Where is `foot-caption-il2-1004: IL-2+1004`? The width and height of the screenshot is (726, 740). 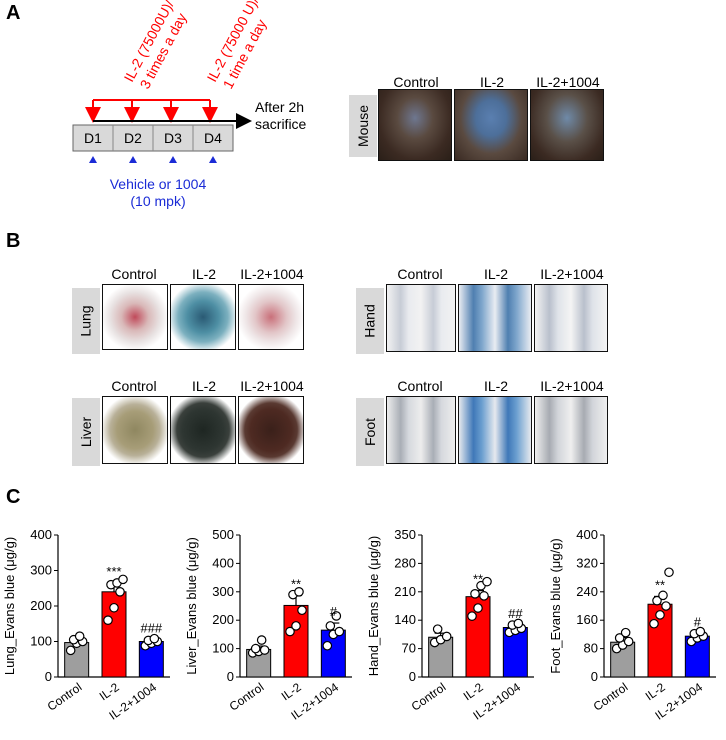
foot-caption-il2-1004: IL-2+1004 is located at coordinates (572, 386).